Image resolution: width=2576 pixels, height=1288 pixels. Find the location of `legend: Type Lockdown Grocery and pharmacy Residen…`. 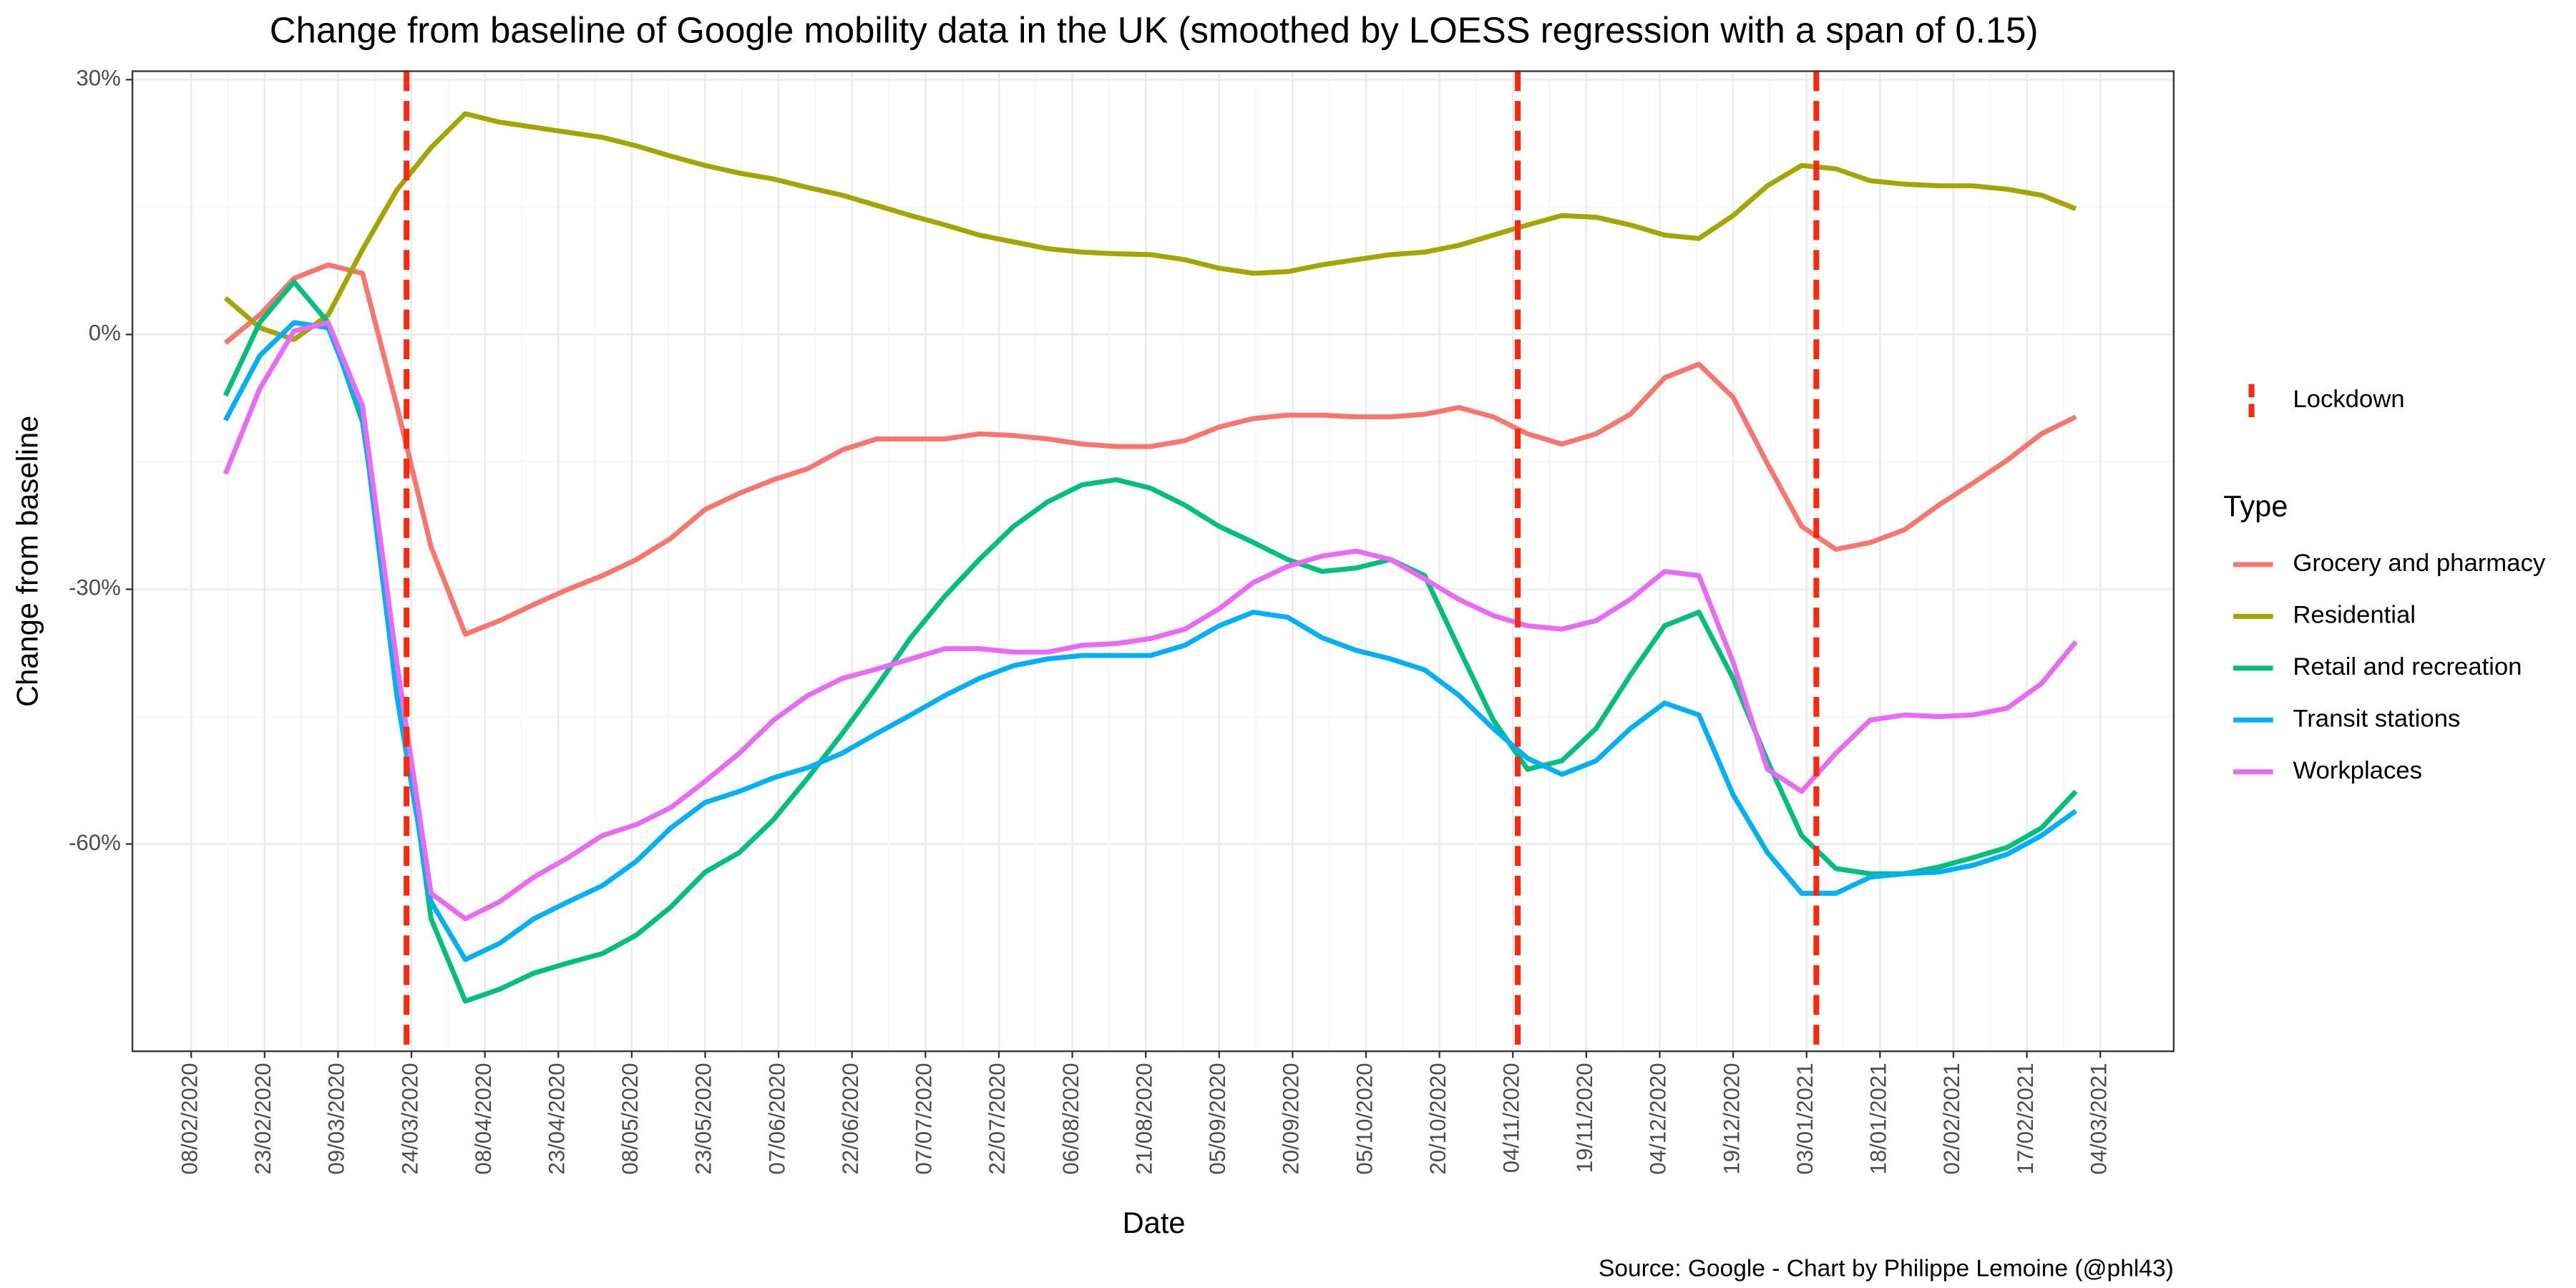

legend: Type Lockdown Grocery and pharmacy Residen… is located at coordinates (2384, 584).